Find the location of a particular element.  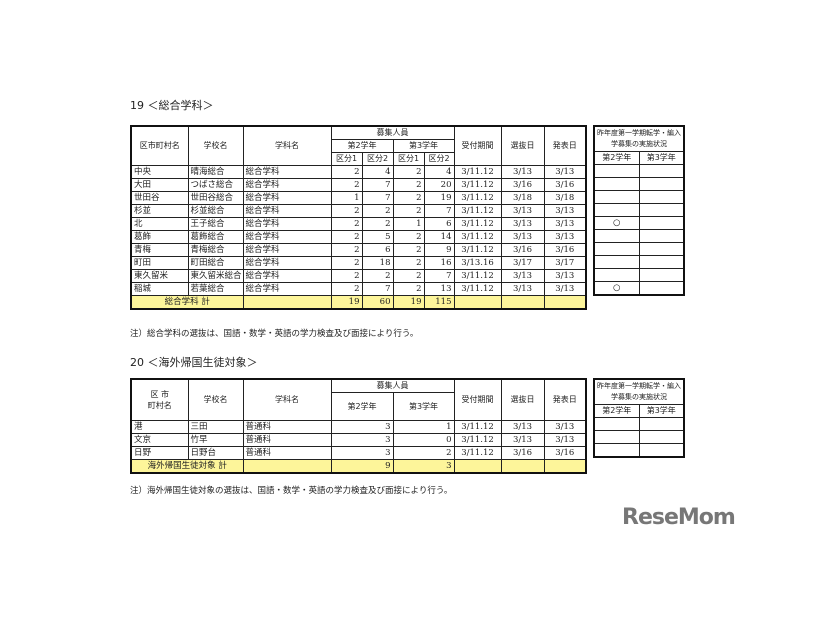

total-value: 60 is located at coordinates (377, 302).